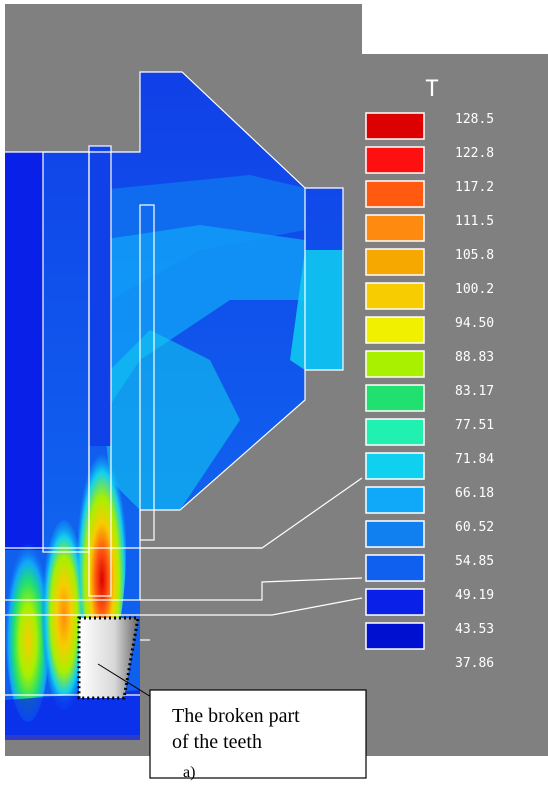 The height and width of the screenshot is (786, 548). Describe the element at coordinates (474, 561) in the screenshot. I see `legend-value-label: 54.85` at that location.